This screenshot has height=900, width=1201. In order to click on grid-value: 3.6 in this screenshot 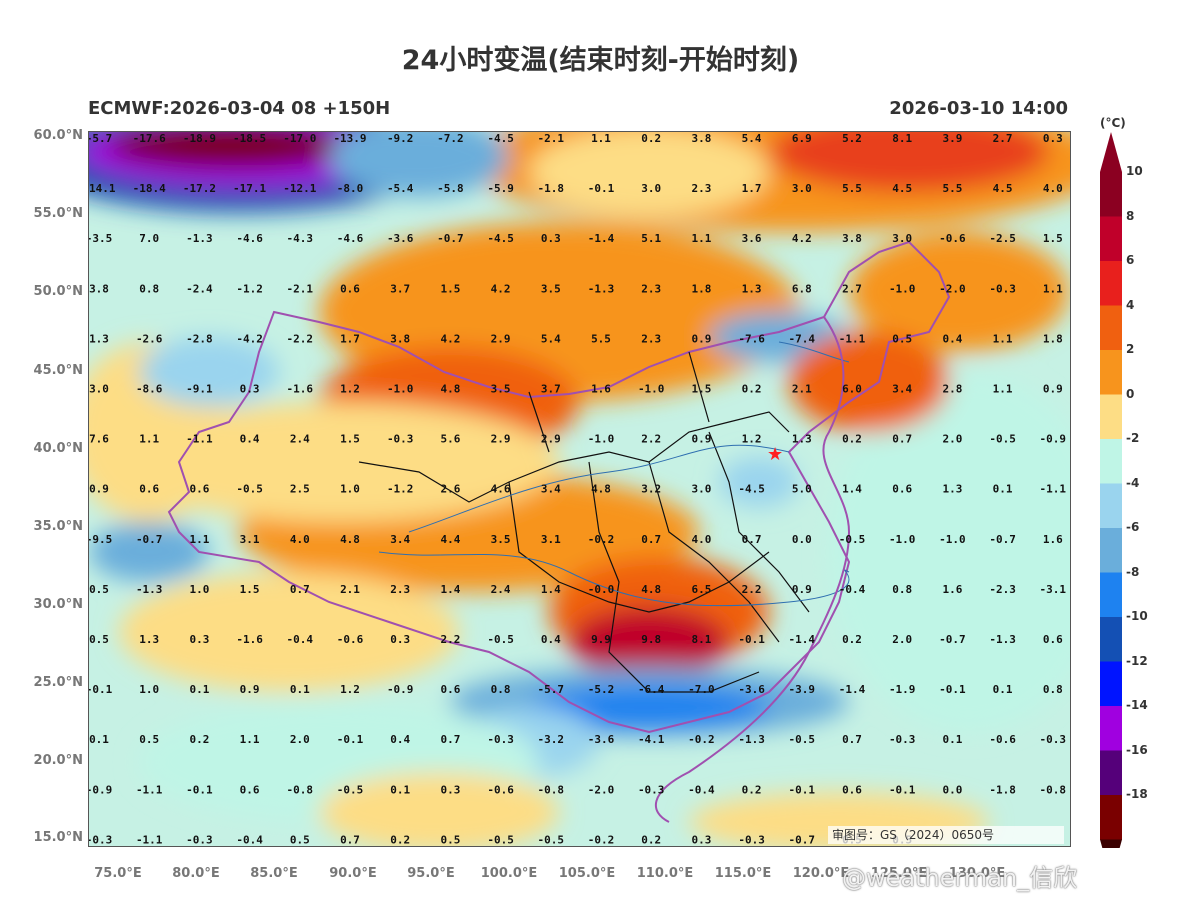, I will do `click(752, 238)`.